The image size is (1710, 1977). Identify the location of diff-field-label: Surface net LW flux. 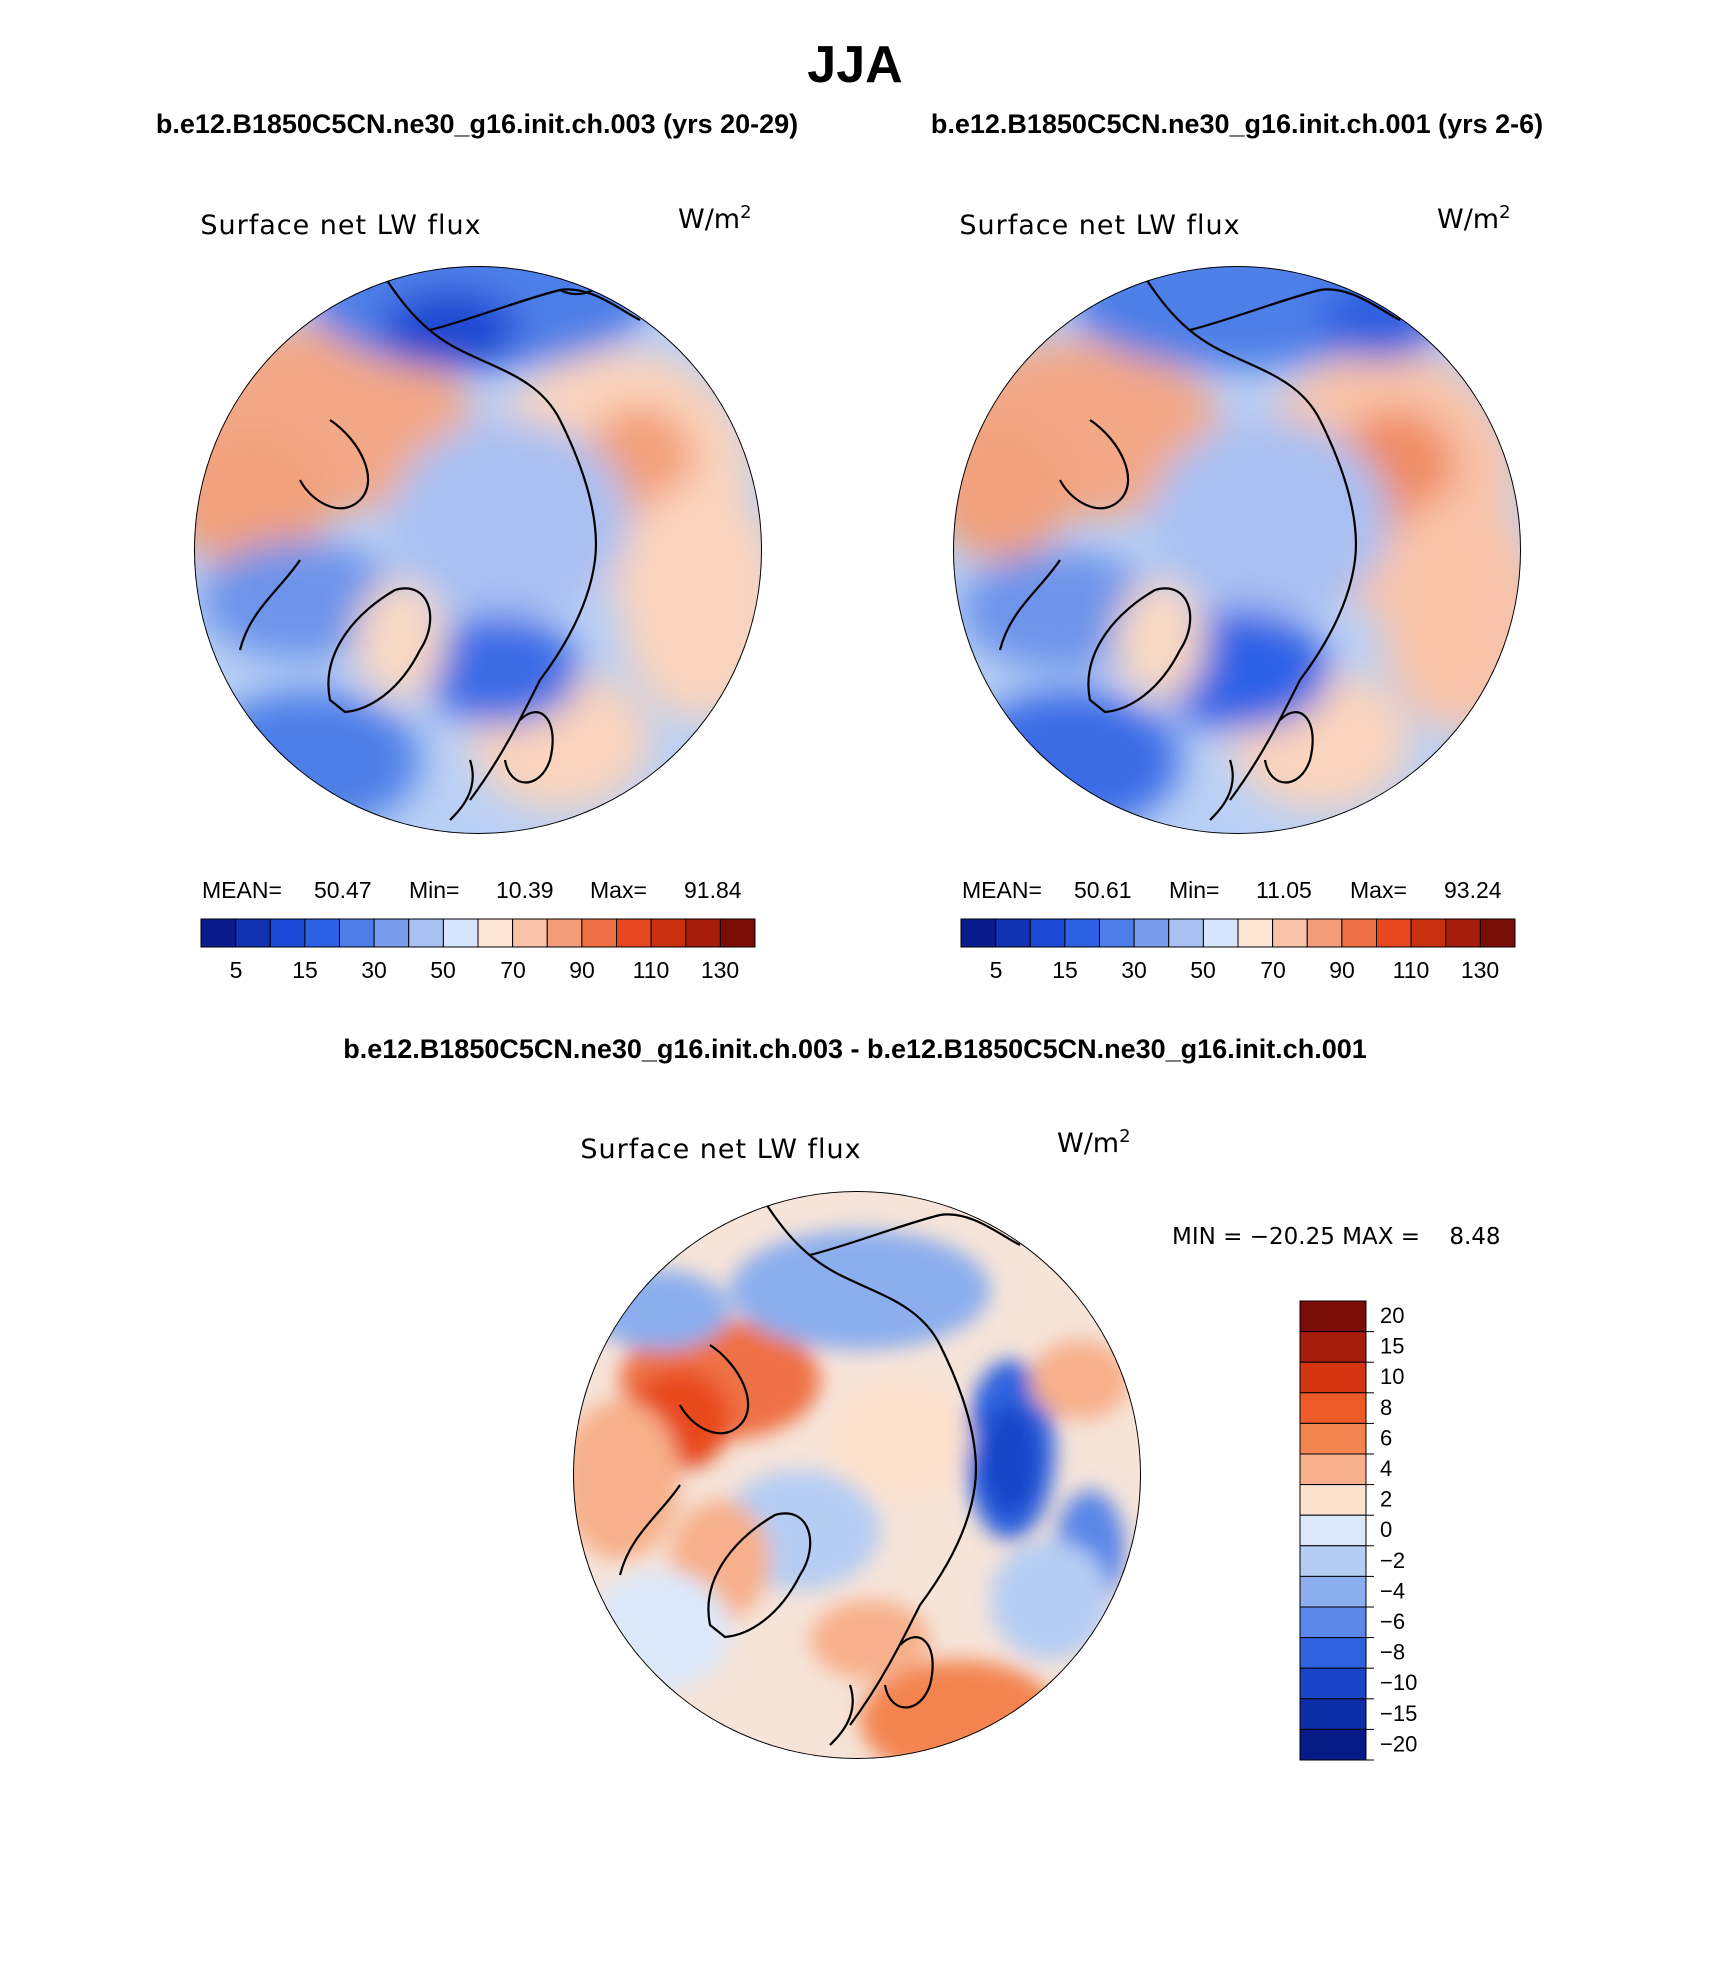
(720, 1149).